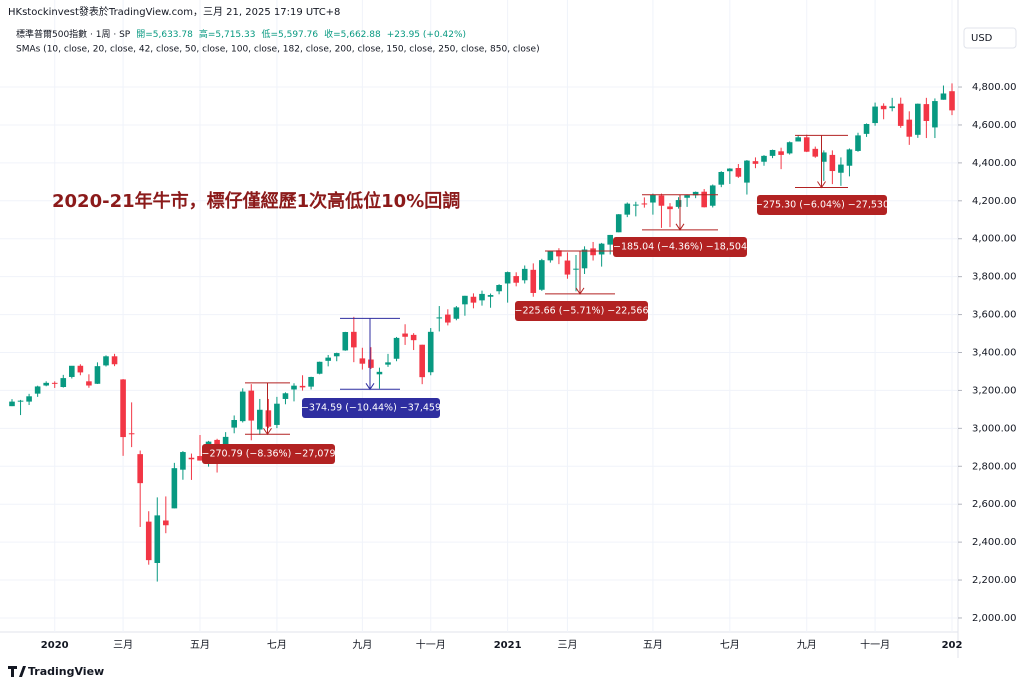 The height and width of the screenshot is (686, 1024). What do you see at coordinates (289, 34) in the screenshot?
I see `quote-value: 低=5,597.76` at bounding box center [289, 34].